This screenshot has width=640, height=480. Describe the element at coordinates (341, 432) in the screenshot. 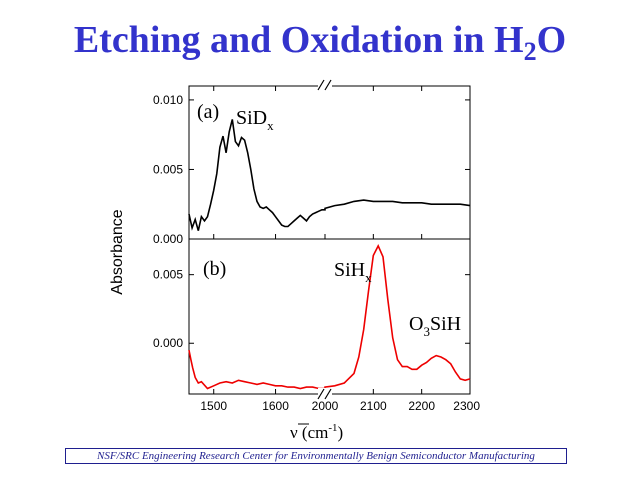

I see `x-axis-label-end: )` at that location.